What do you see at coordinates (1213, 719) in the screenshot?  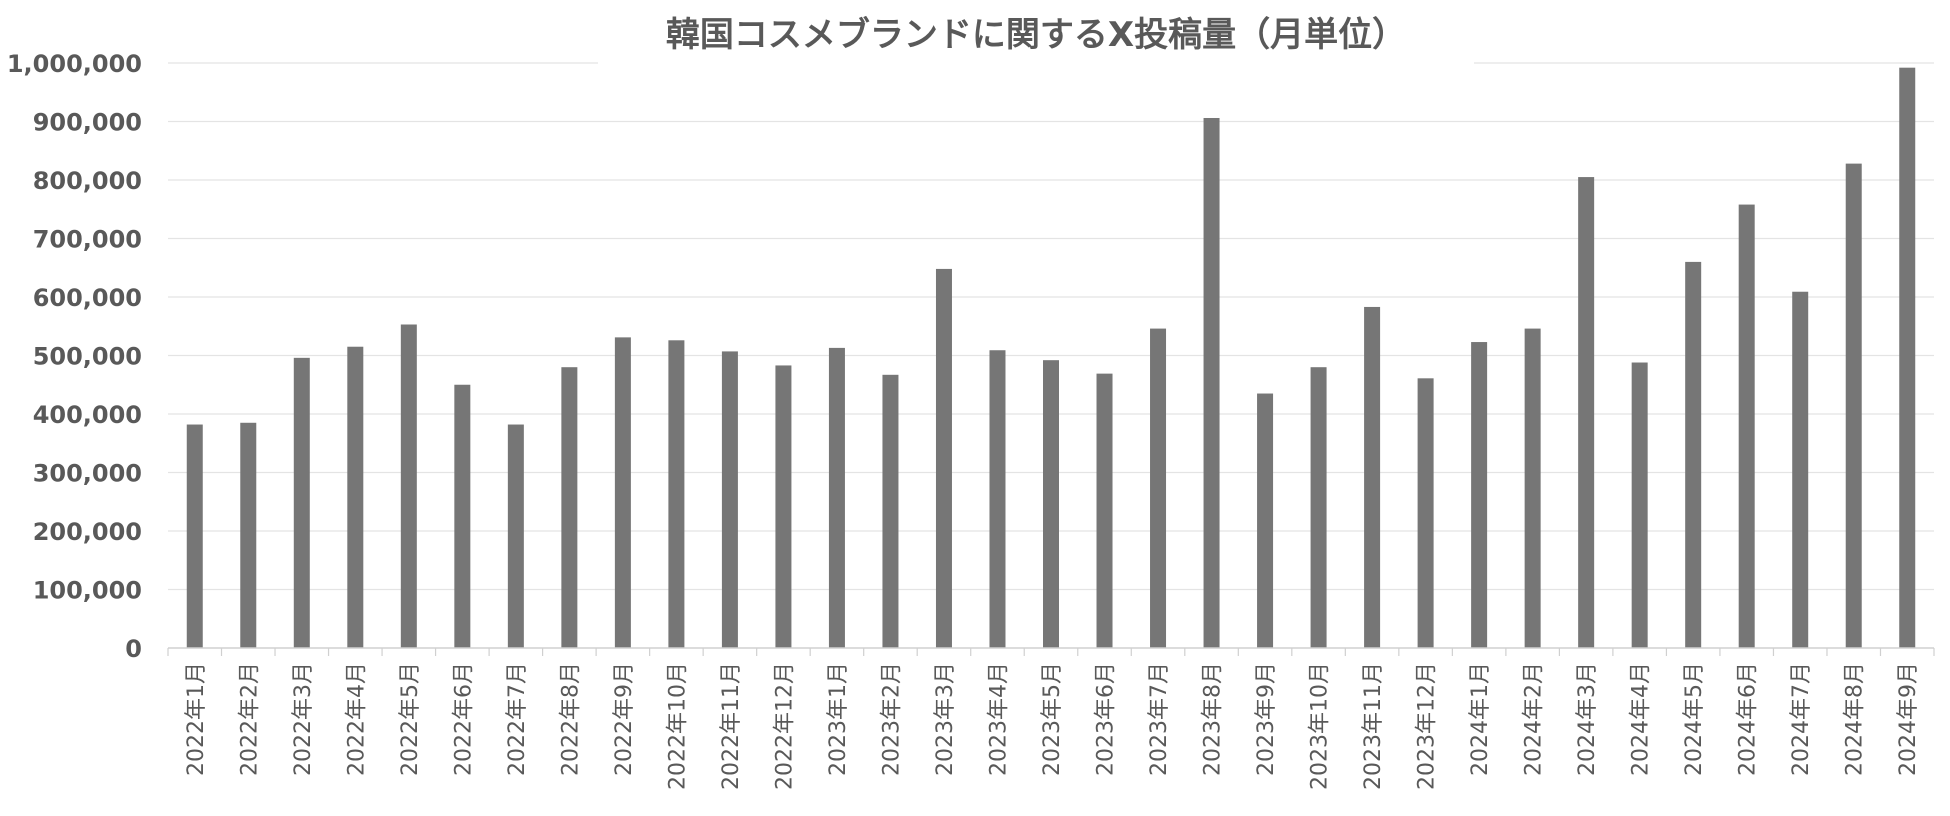 I see `x-tick-label: 2023年8月` at bounding box center [1213, 719].